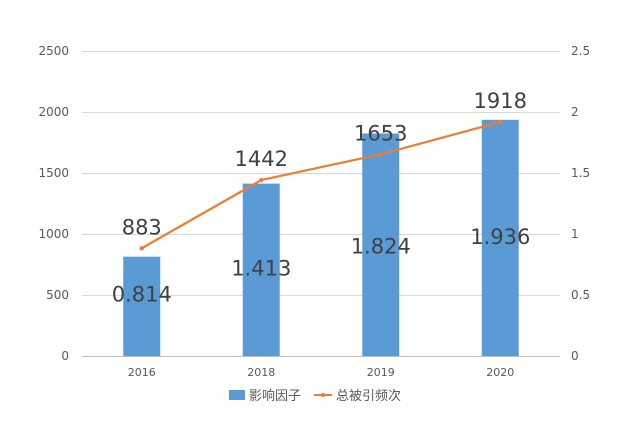 The width and height of the screenshot is (644, 436). I want to click on x-axis: 2016 2018 2019 2020, so click(321, 372).